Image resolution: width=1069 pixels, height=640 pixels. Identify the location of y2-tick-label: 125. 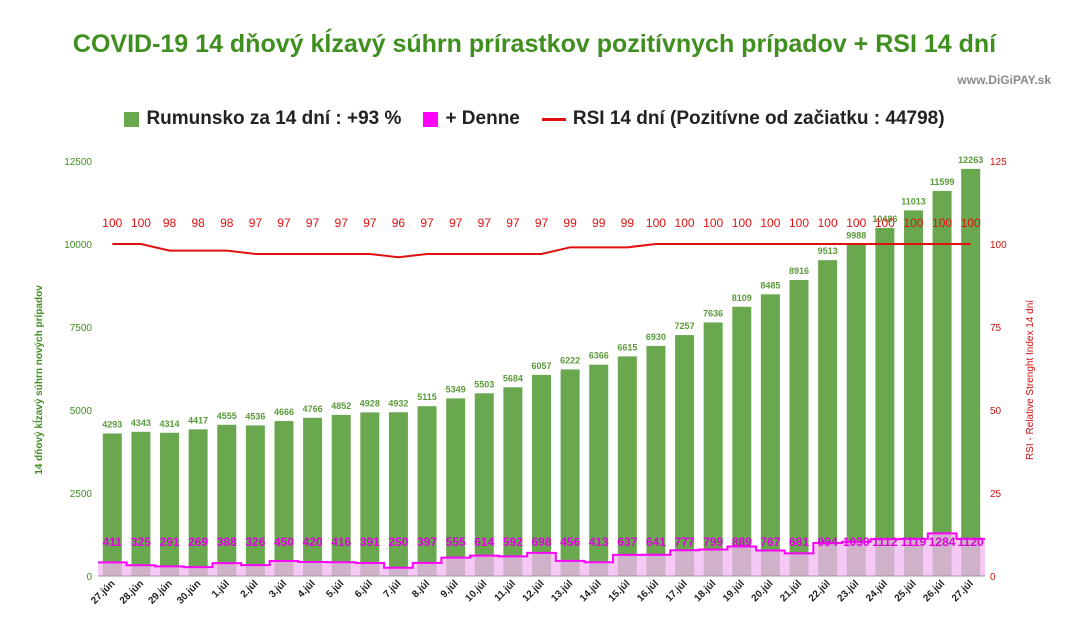
(998, 162).